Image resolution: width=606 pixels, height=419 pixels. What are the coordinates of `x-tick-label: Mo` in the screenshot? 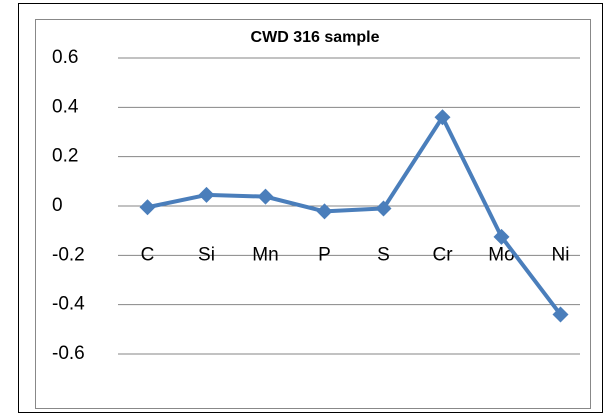 It's located at (501, 254).